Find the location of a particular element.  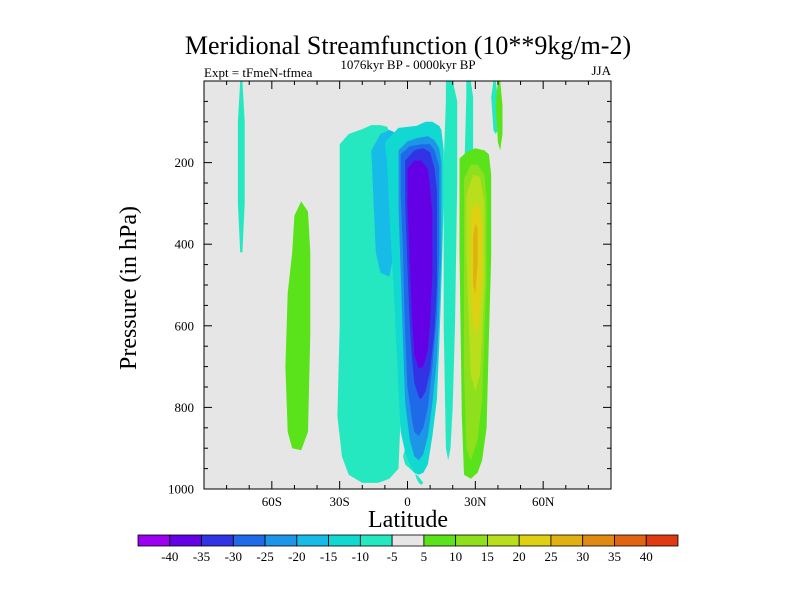

x-tick-label: 30S is located at coordinates (340, 501).